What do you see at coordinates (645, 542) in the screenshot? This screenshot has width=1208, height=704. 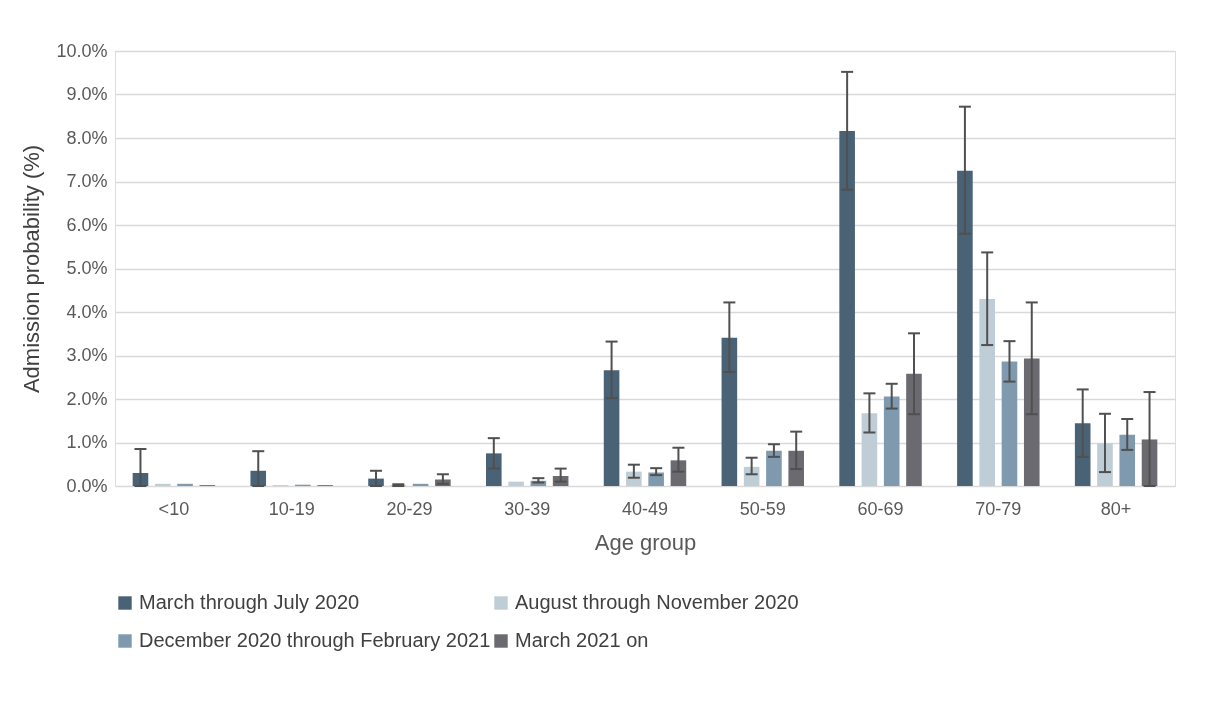 I see `x-axis-title: Age group` at bounding box center [645, 542].